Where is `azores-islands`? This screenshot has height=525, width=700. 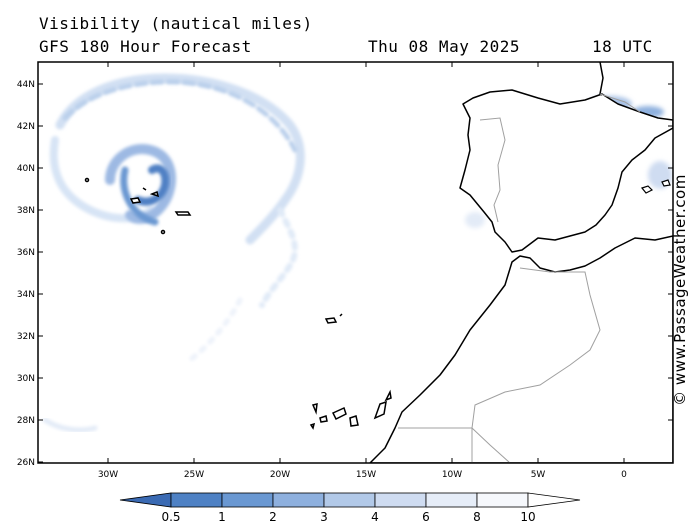
azores-islands is located at coordinates (138, 206).